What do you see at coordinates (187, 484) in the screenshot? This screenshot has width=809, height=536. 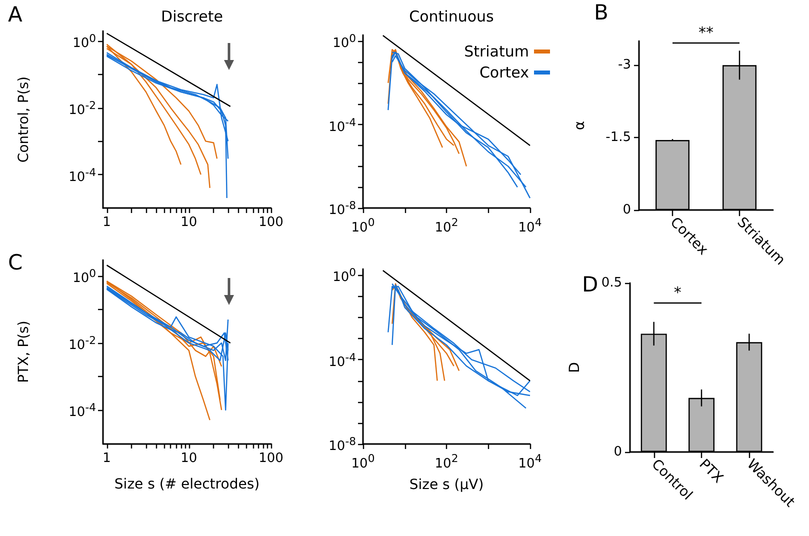 I see `x-axis-title: Size s (# electrodes)` at bounding box center [187, 484].